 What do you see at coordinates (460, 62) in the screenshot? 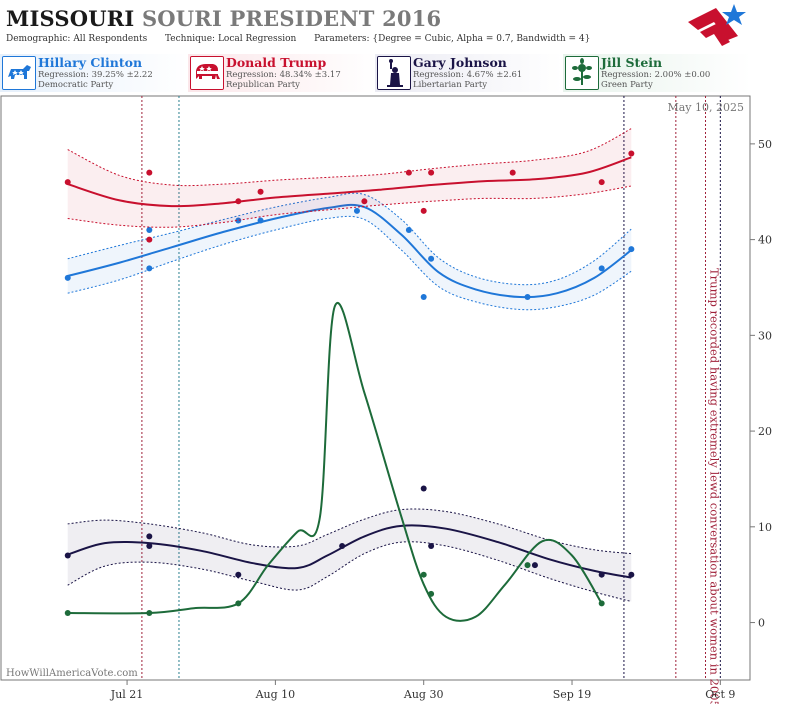
I see `candidate-name: Gary Johnson` at bounding box center [460, 62].